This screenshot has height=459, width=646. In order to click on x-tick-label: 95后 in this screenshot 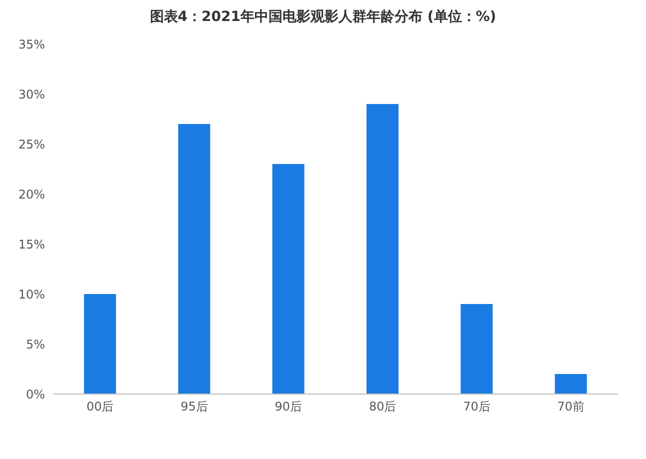, I will do `click(194, 407)`.